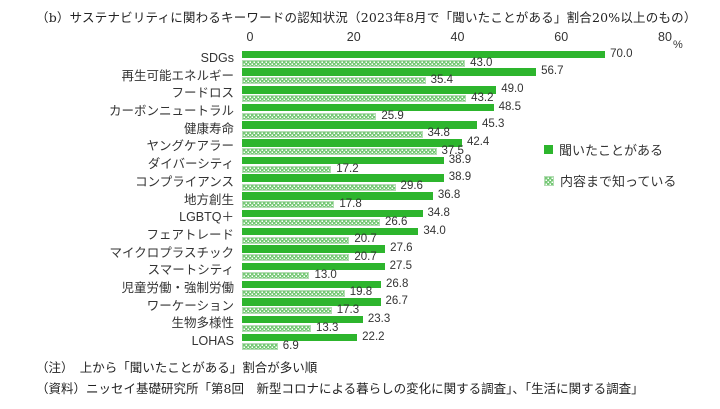 This screenshot has width=720, height=409. What do you see at coordinates (610, 149) in the screenshot?
I see `legend-item-heard: 聞いたことがある` at bounding box center [610, 149].